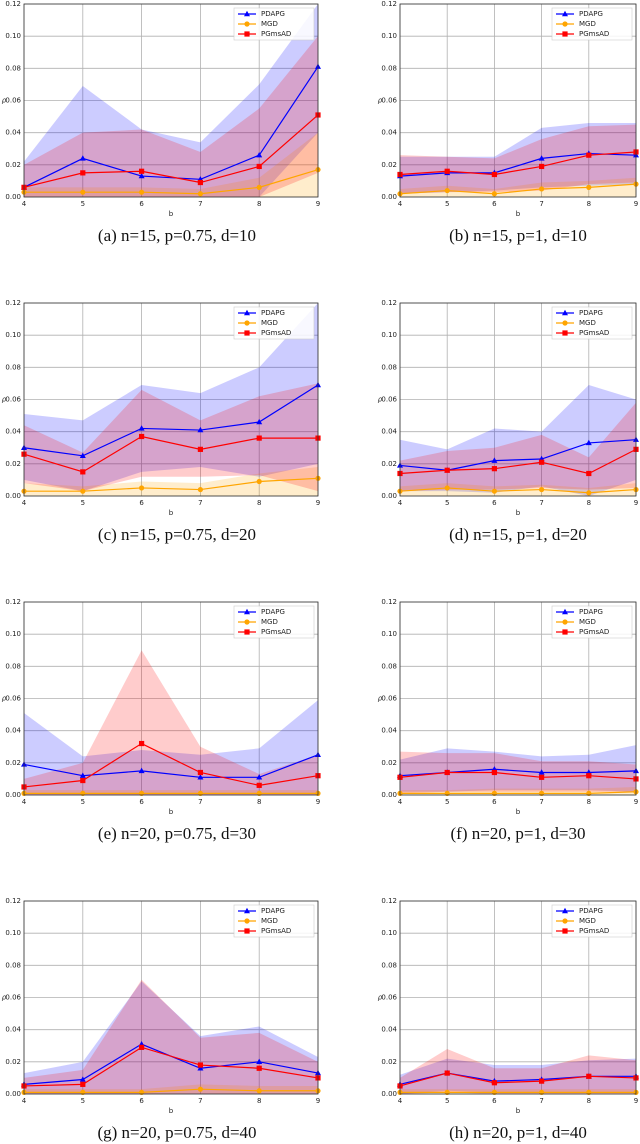 The width and height of the screenshot is (640, 1144). I want to click on y-tick-label: 0.00, so click(389, 795).